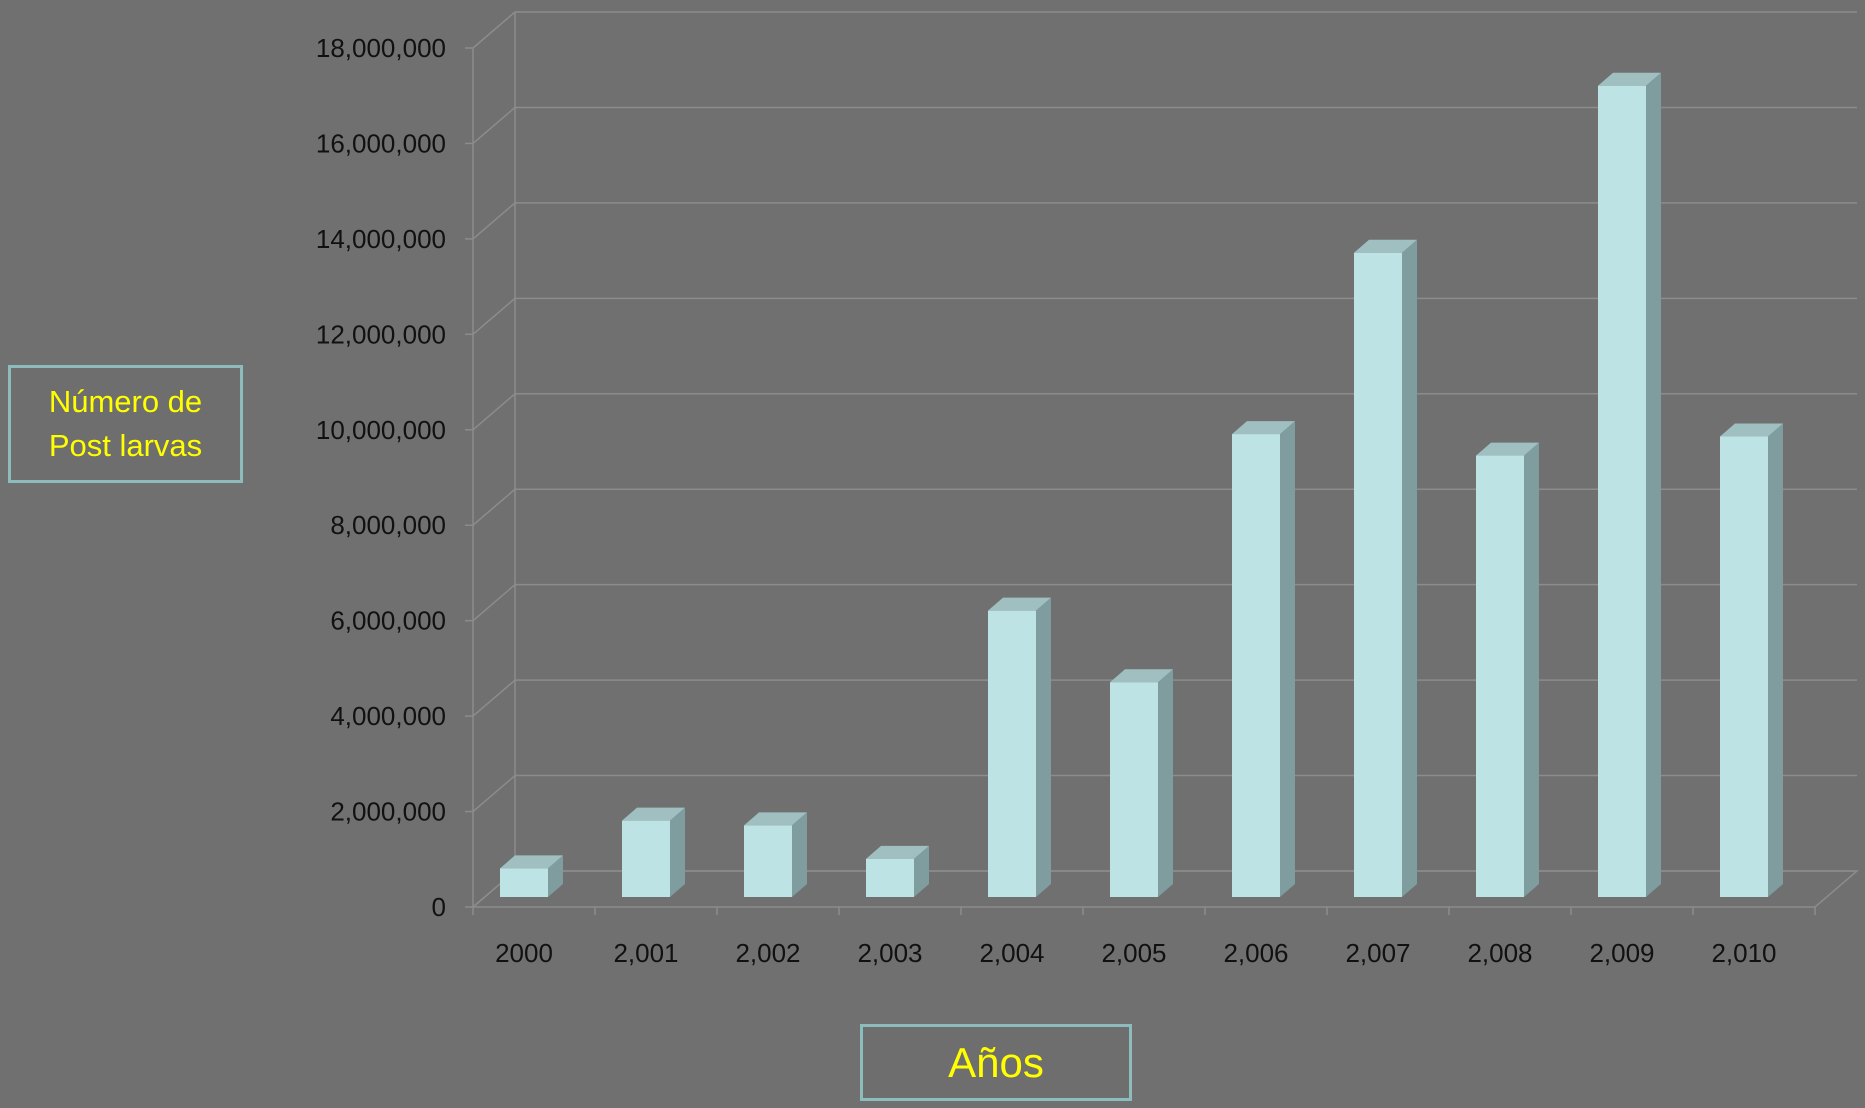  Describe the element at coordinates (381, 48) in the screenshot. I see `y-tick-label: 18,000,000` at that location.